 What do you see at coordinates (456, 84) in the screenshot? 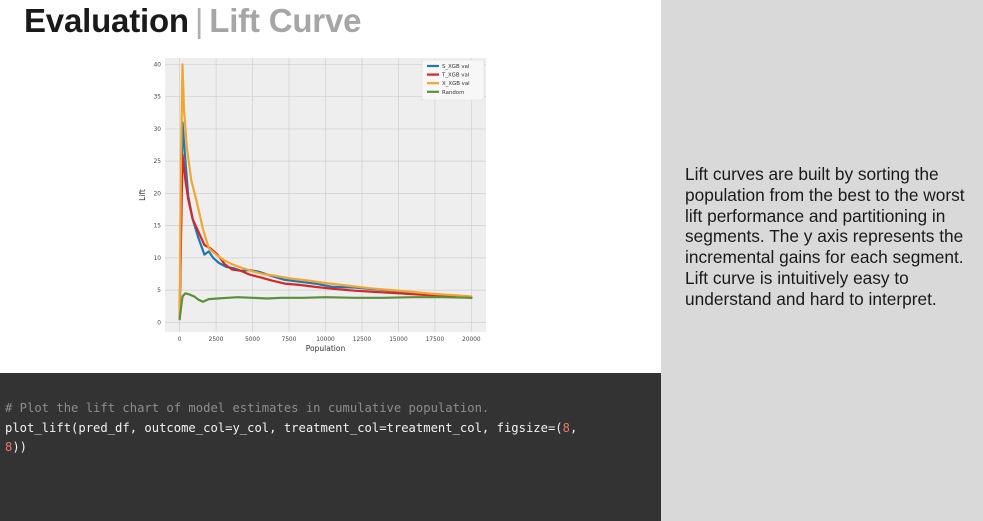
I see `legend-label-x-xgb-val: X_XGB val` at bounding box center [456, 84].